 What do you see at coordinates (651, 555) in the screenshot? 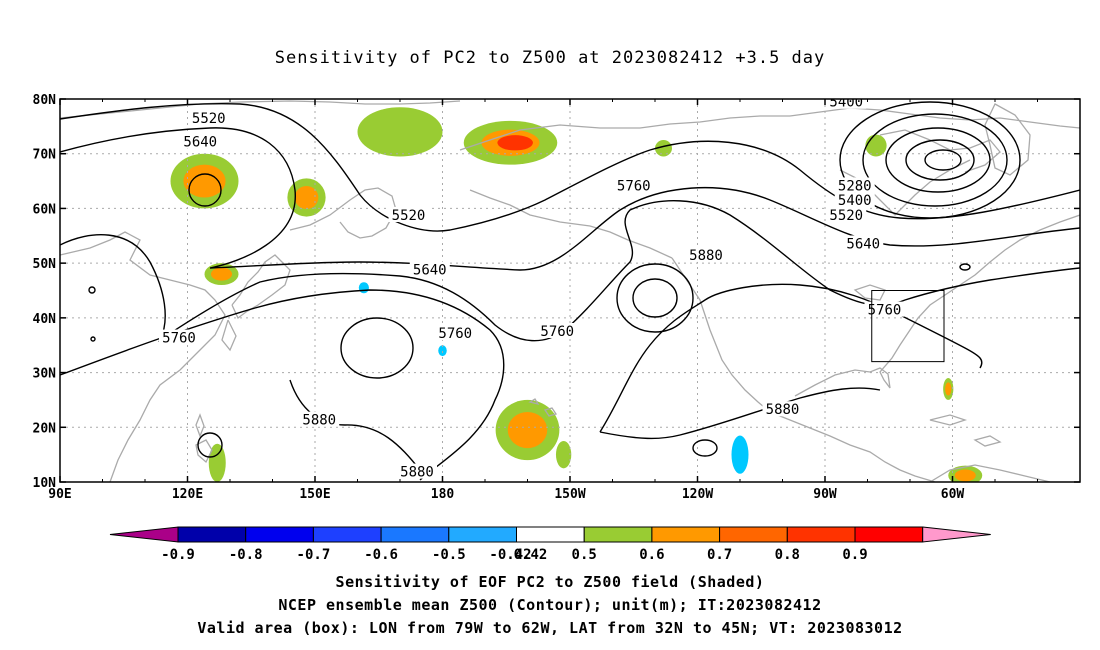
I see `colorbar-label: 0.6` at bounding box center [651, 555].